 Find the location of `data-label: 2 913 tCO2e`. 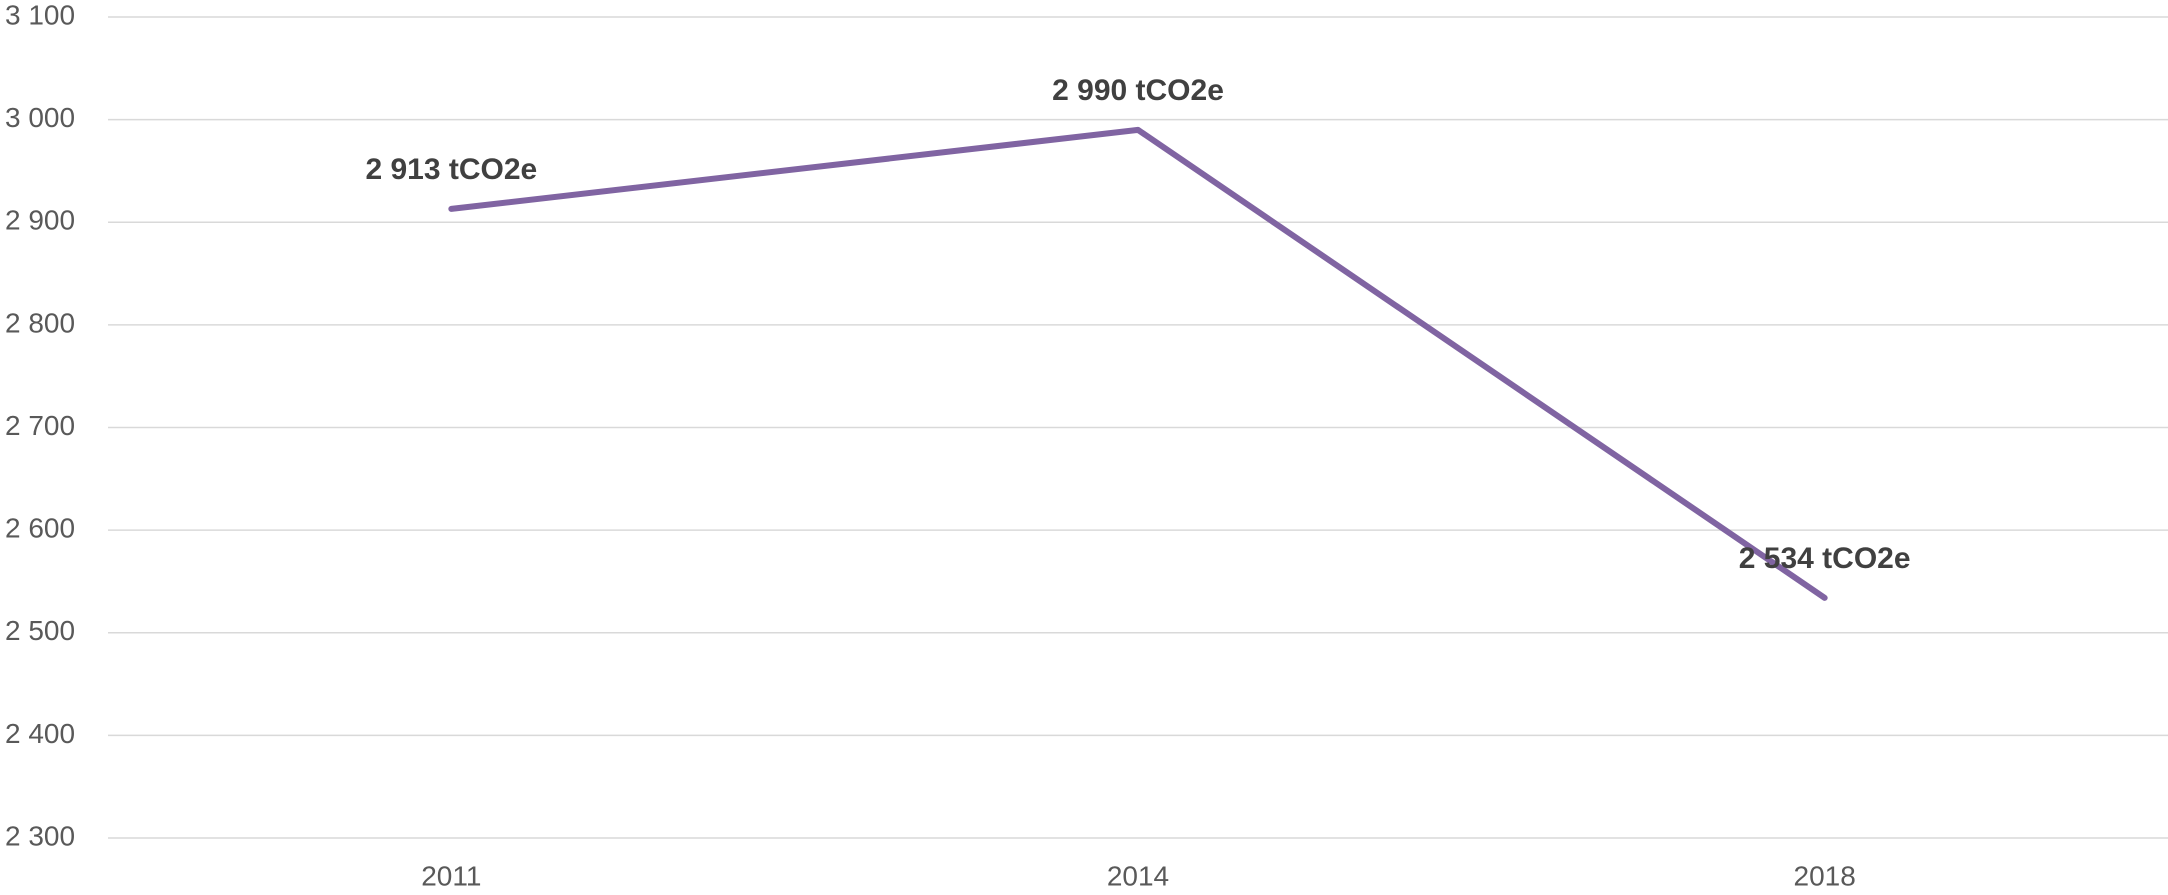

data-label: 2 913 tCO2e is located at coordinates (451, 169).